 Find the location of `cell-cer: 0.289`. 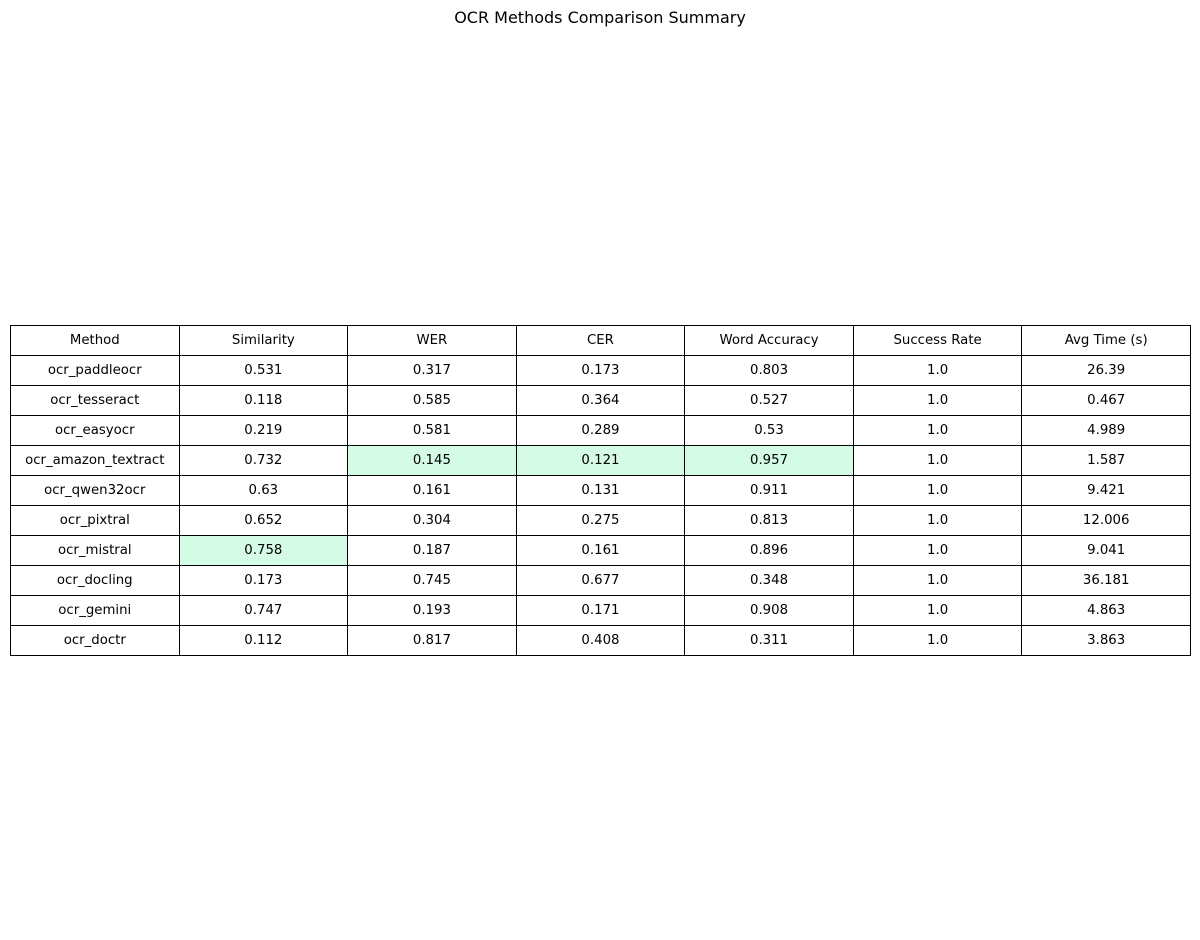

cell-cer: 0.289 is located at coordinates (600, 430).